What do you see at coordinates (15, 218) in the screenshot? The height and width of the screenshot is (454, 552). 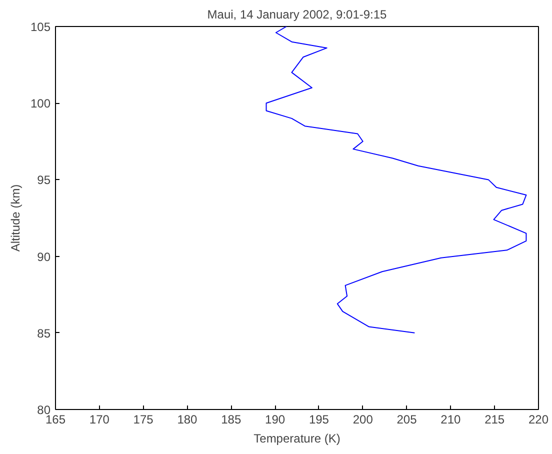 I see `y-axis-title: Altitude (km)` at bounding box center [15, 218].